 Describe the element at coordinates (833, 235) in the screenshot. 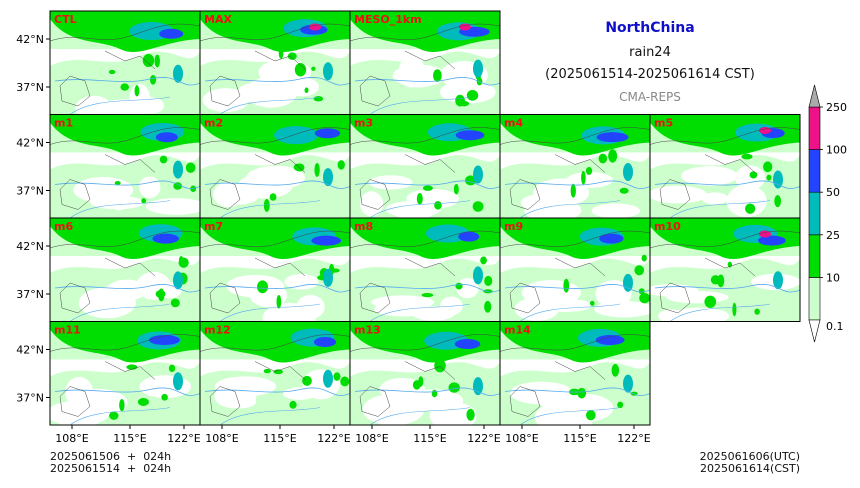

I see `colorbar-level-label: 25` at that location.